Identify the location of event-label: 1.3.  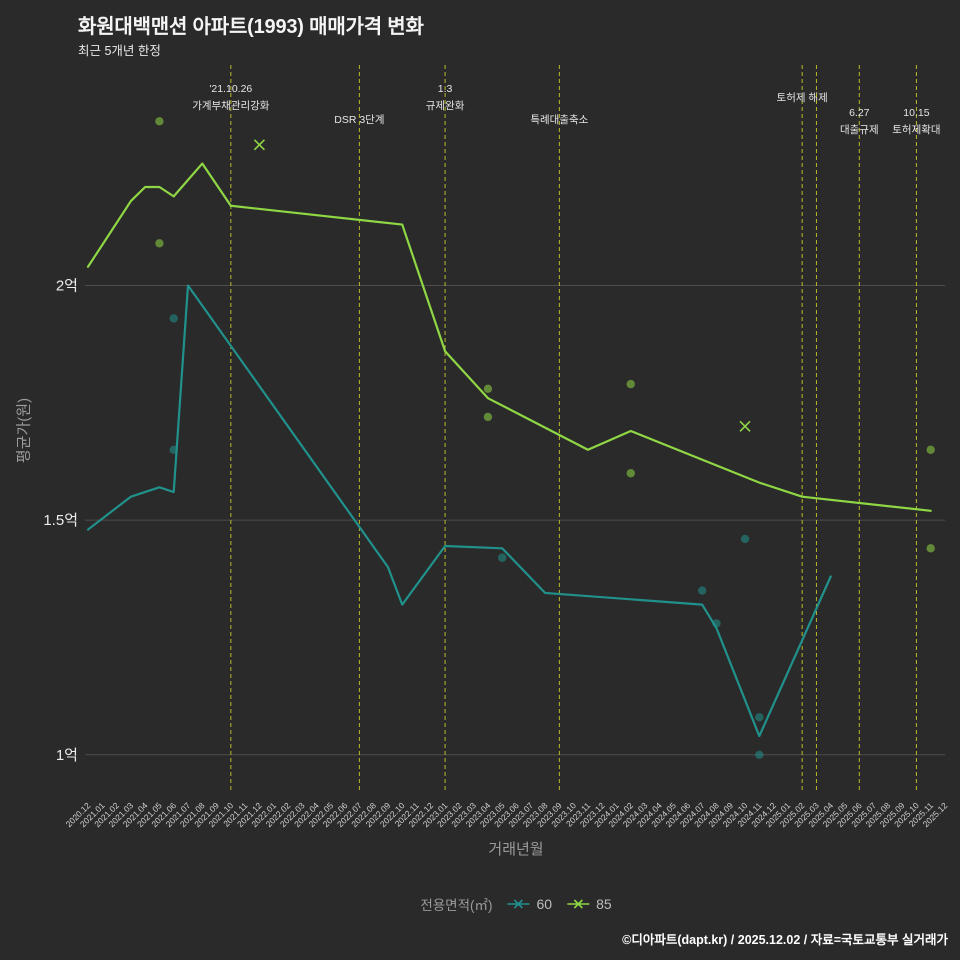
(445, 89).